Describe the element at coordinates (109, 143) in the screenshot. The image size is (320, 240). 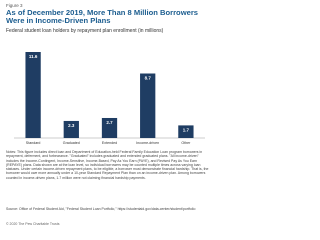
I see `x-tick-label: Extended` at that location.